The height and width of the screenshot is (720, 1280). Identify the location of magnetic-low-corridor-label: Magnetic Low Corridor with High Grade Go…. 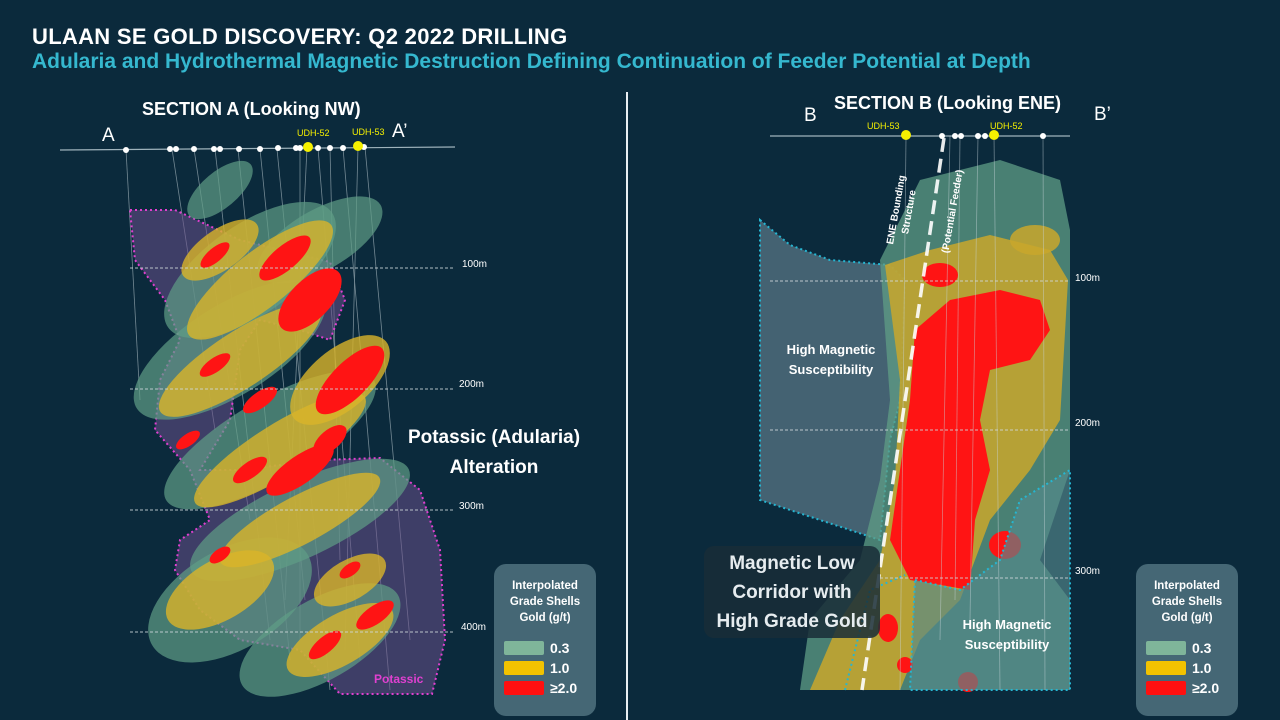
(792, 592).